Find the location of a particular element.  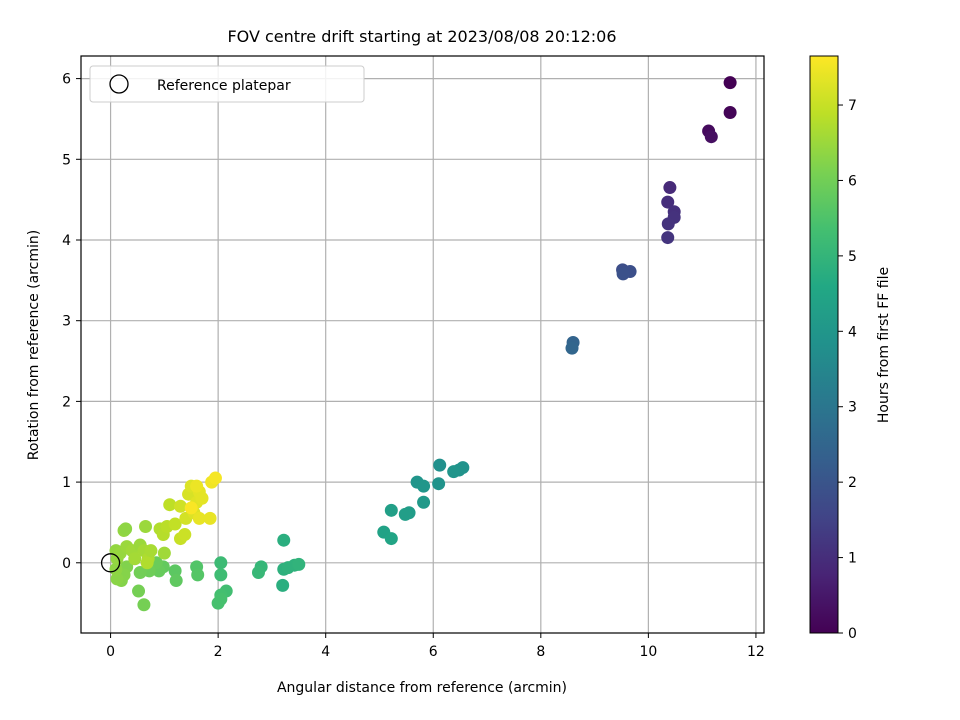

y-tick-label: 2 is located at coordinates (66, 402).